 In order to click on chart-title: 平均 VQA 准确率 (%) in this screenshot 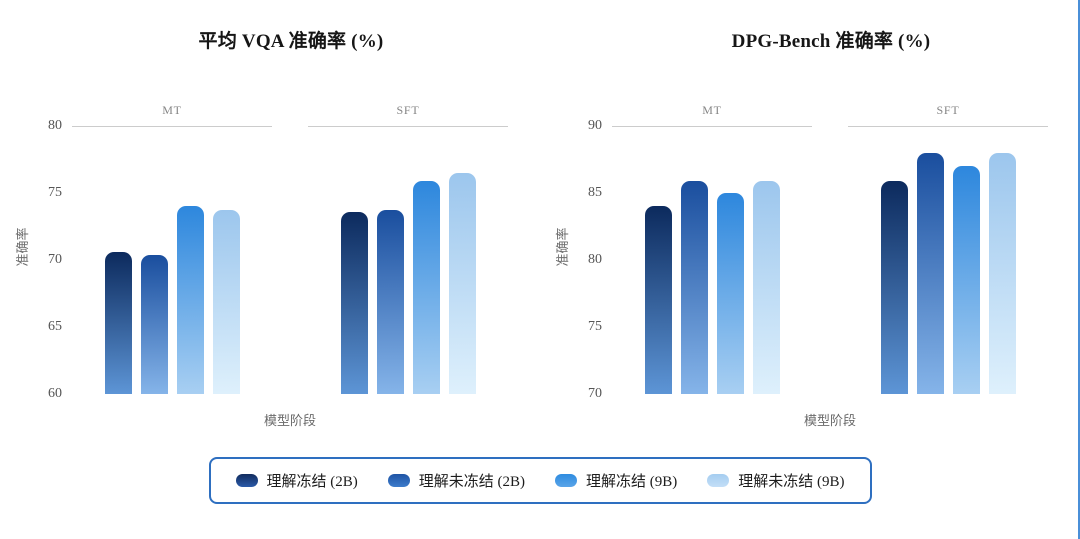, I will do `click(291, 41)`.